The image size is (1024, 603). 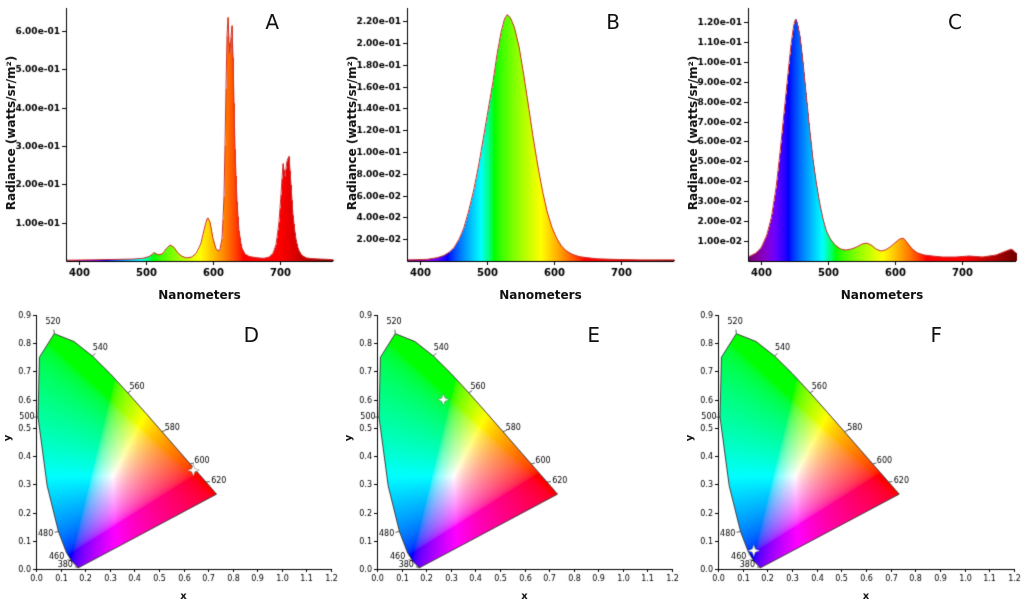 What do you see at coordinates (272, 22) in the screenshot?
I see `panel-letter-a: A` at bounding box center [272, 22].